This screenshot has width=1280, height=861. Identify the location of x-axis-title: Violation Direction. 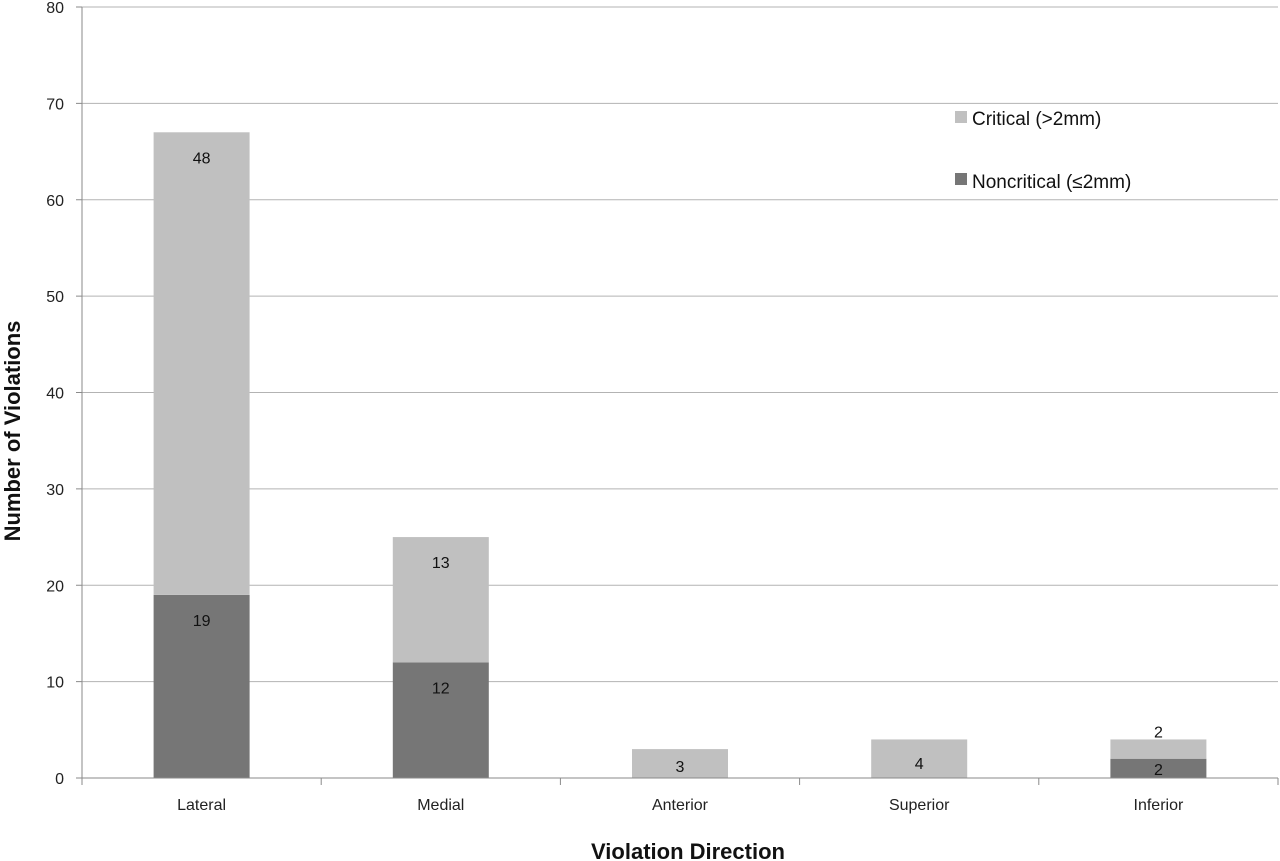
(688, 850).